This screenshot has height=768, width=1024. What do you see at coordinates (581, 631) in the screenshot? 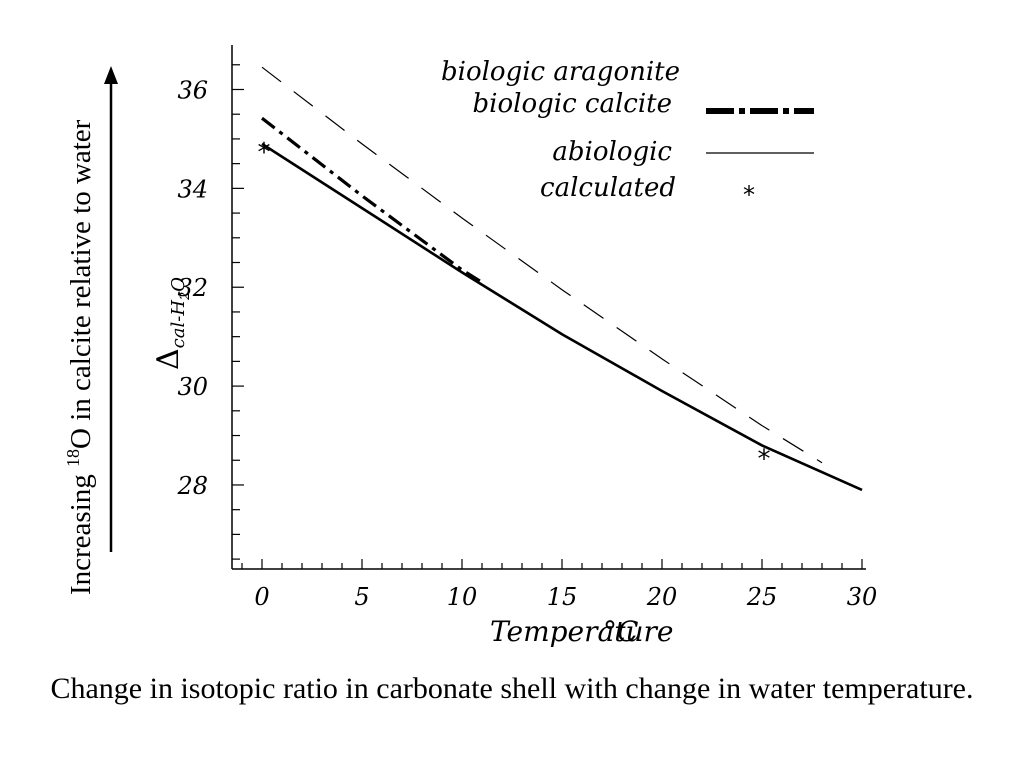
I see `x-axis-label: Temperature` at bounding box center [581, 631].